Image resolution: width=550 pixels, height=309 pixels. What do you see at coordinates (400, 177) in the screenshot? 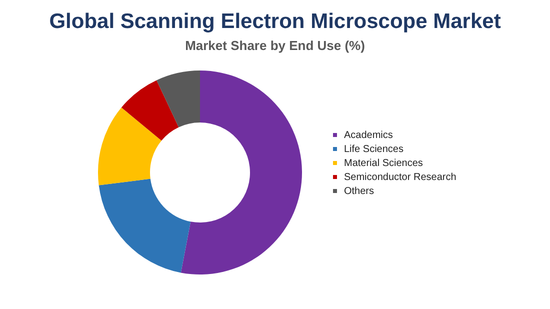
I see `legend-label: Semiconductor Research` at bounding box center [400, 177].